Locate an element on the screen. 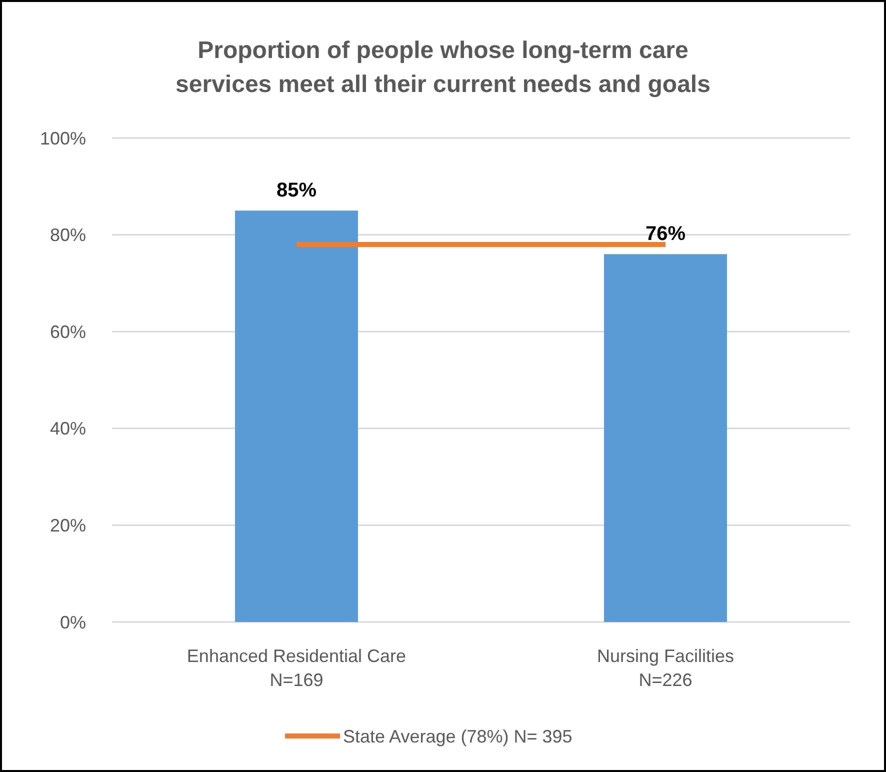  data-label: 85% is located at coordinates (296, 191).